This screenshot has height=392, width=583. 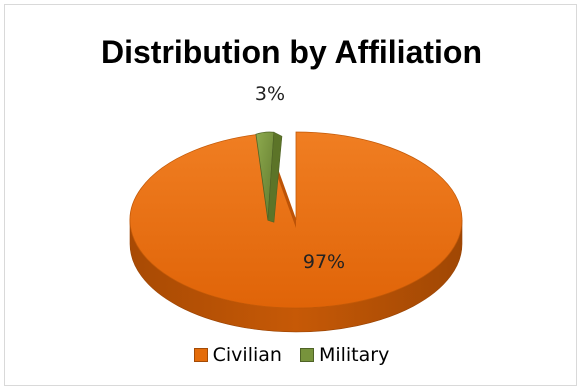 I want to click on legend-item-military: Military, so click(x=344, y=355).